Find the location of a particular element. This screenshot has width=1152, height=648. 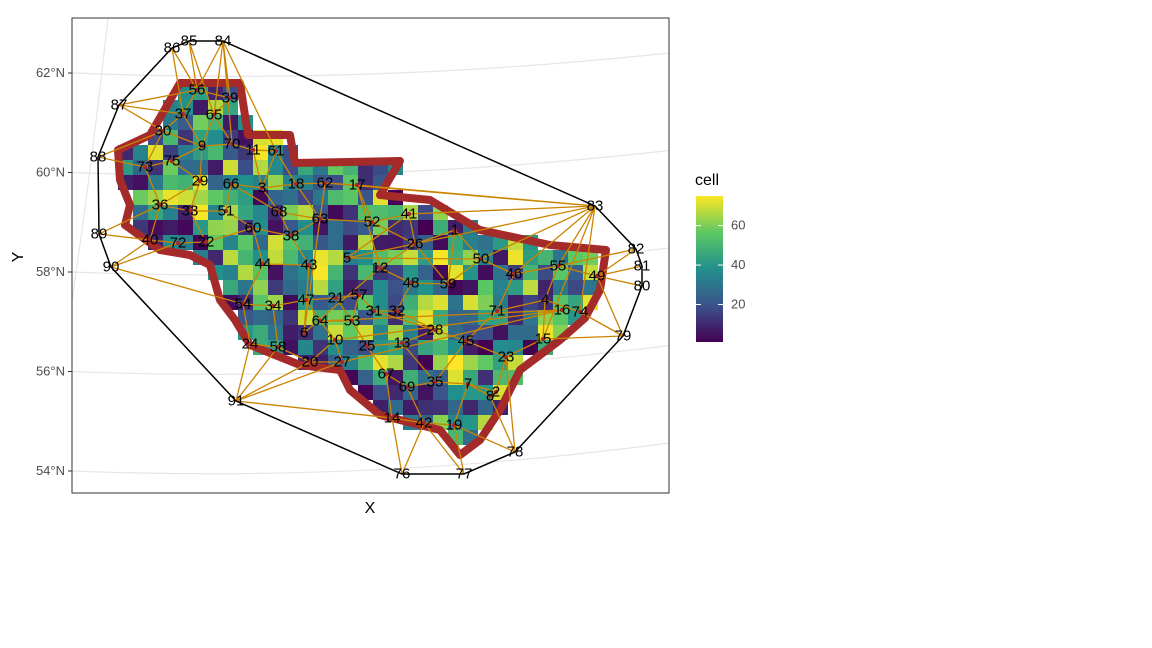

node-label: 77 is located at coordinates (464, 474).